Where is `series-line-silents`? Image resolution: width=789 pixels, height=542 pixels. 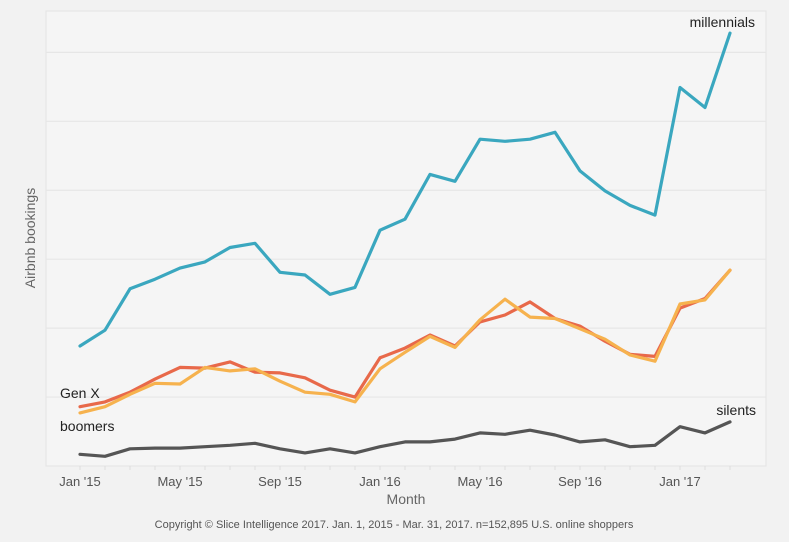
series-line-silents is located at coordinates (405, 439).